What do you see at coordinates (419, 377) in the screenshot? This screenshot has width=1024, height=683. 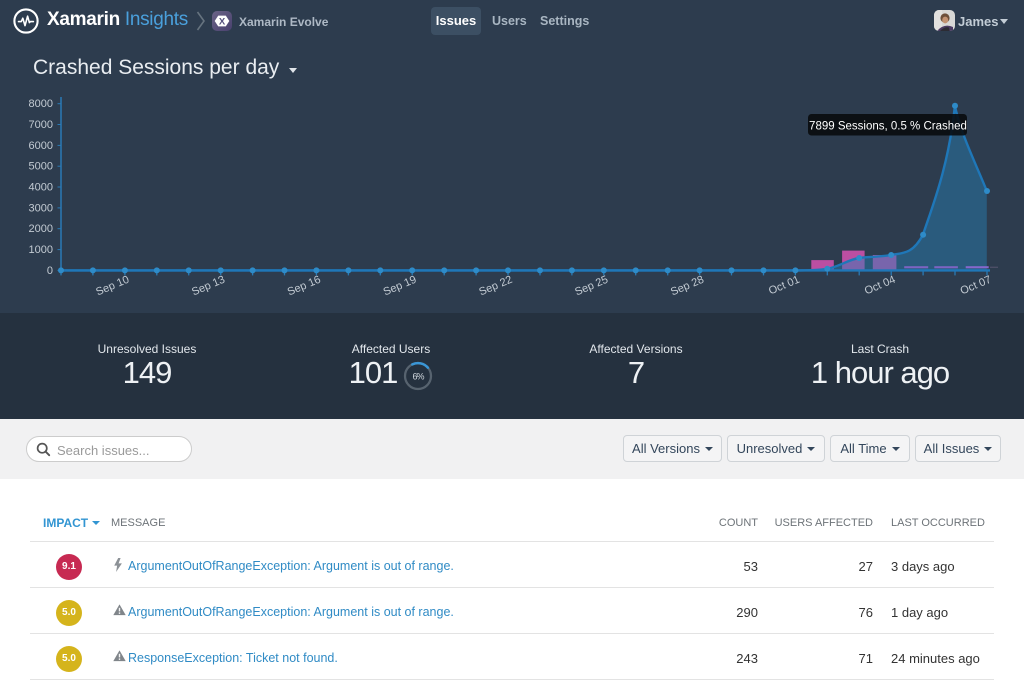 I see `svg-text: 6%` at bounding box center [419, 377].